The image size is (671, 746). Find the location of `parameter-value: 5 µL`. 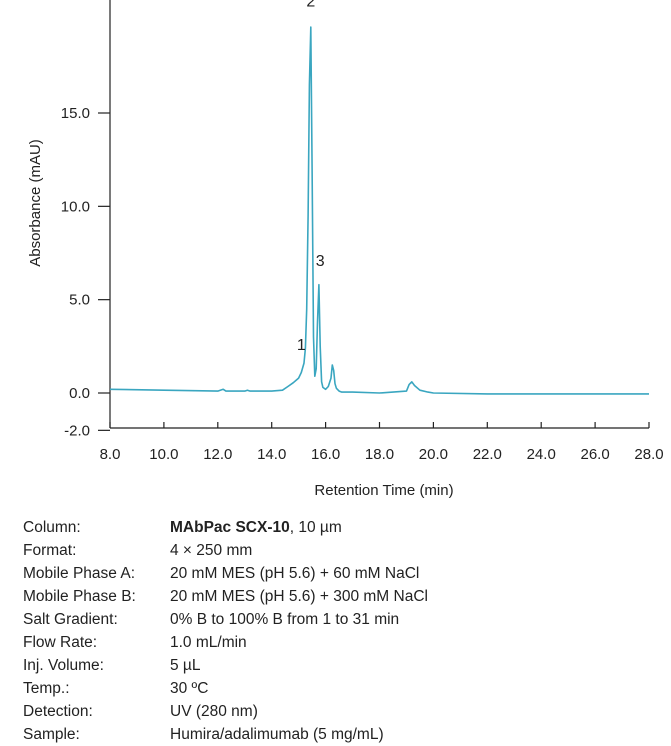

parameter-value: 5 µL is located at coordinates (185, 665).